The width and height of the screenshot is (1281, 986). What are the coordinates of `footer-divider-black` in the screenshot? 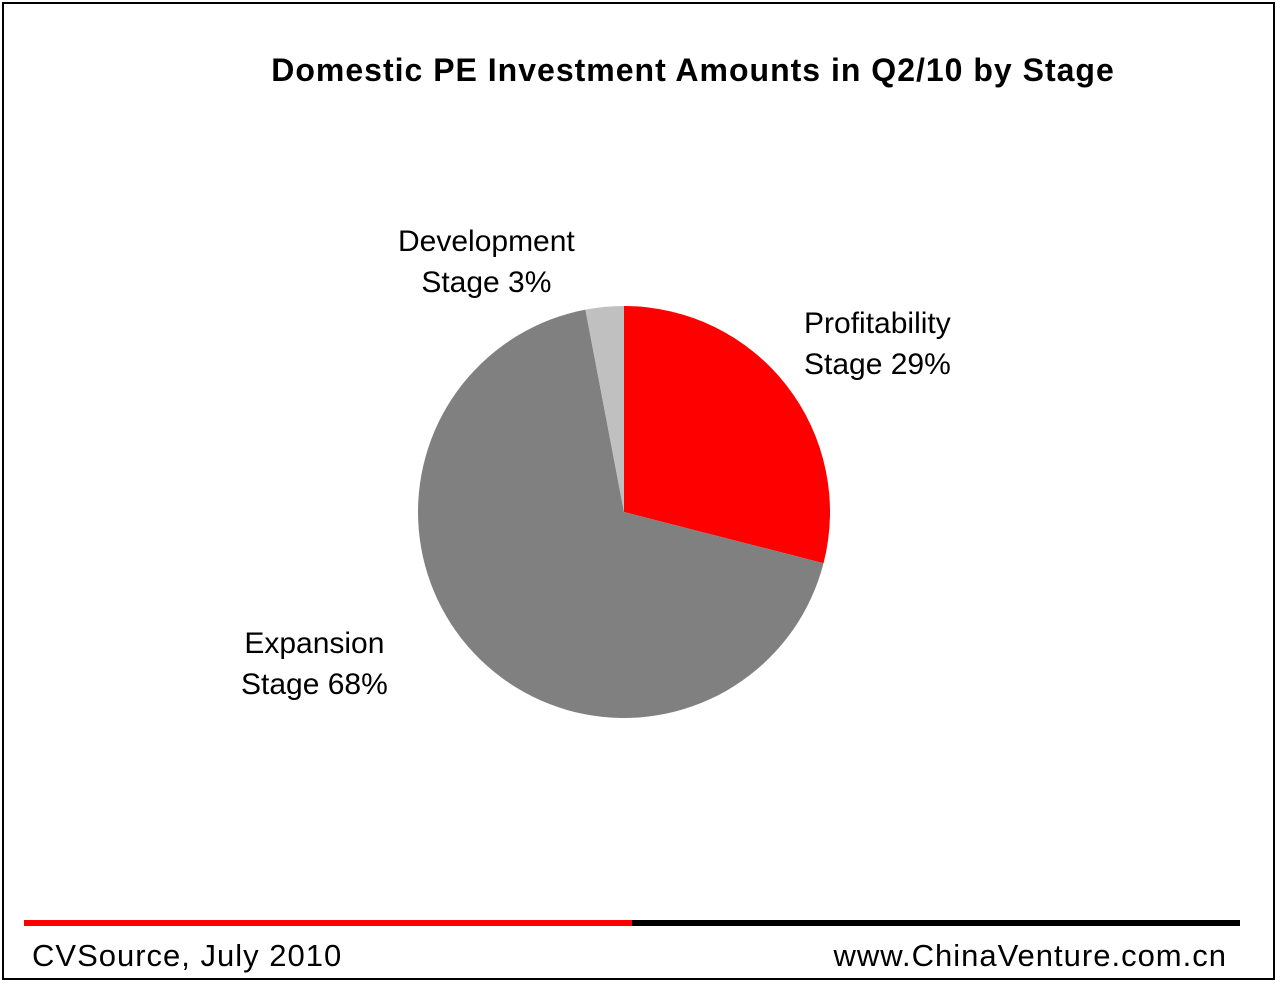 It's located at (936, 923).